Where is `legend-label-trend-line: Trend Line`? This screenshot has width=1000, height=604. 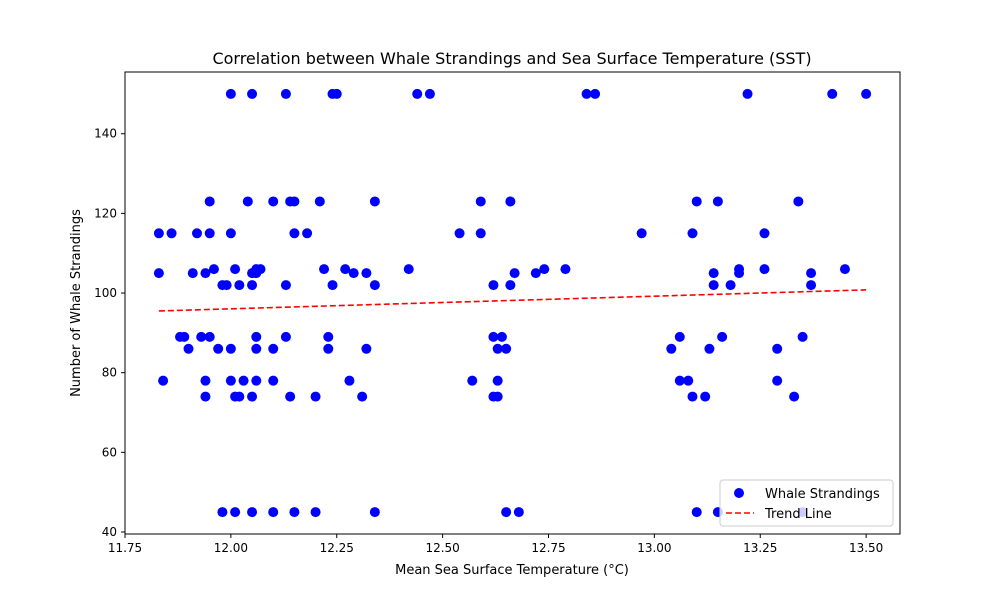
legend-label-trend-line: Trend Line is located at coordinates (798, 514).